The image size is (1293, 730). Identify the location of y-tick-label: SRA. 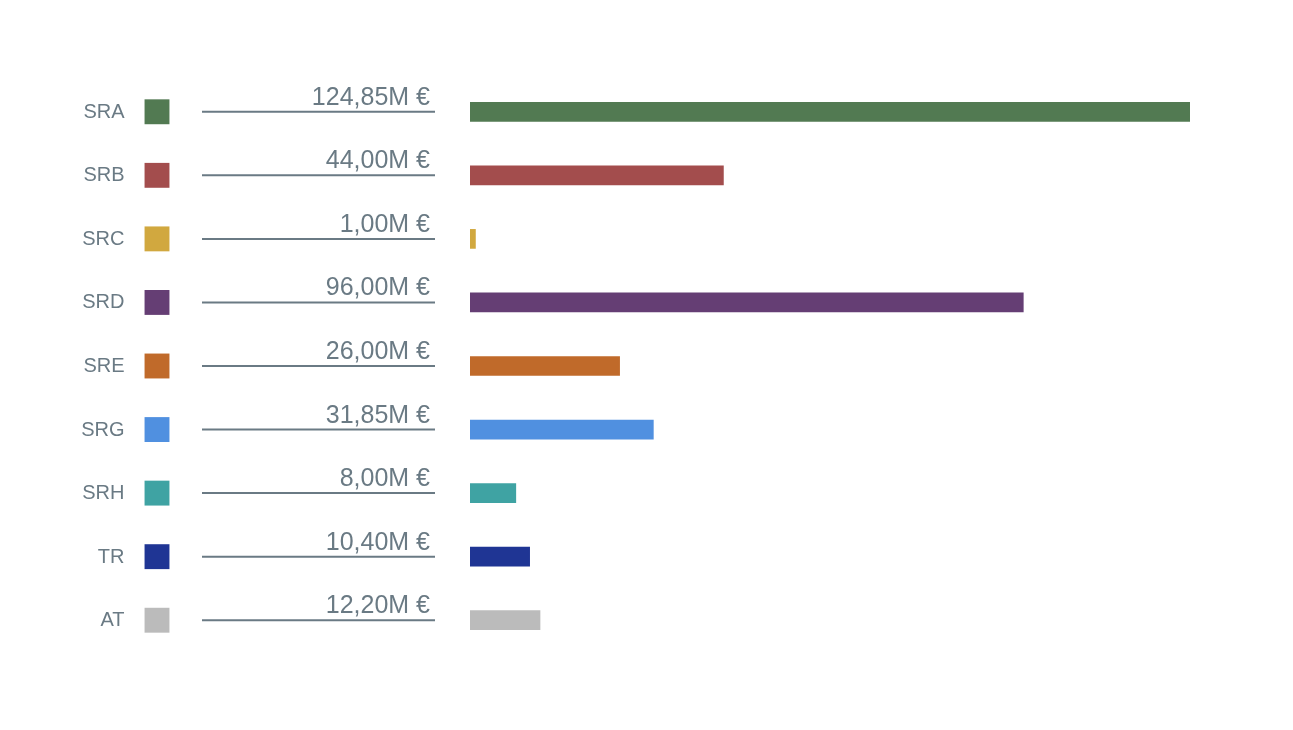
(104, 110).